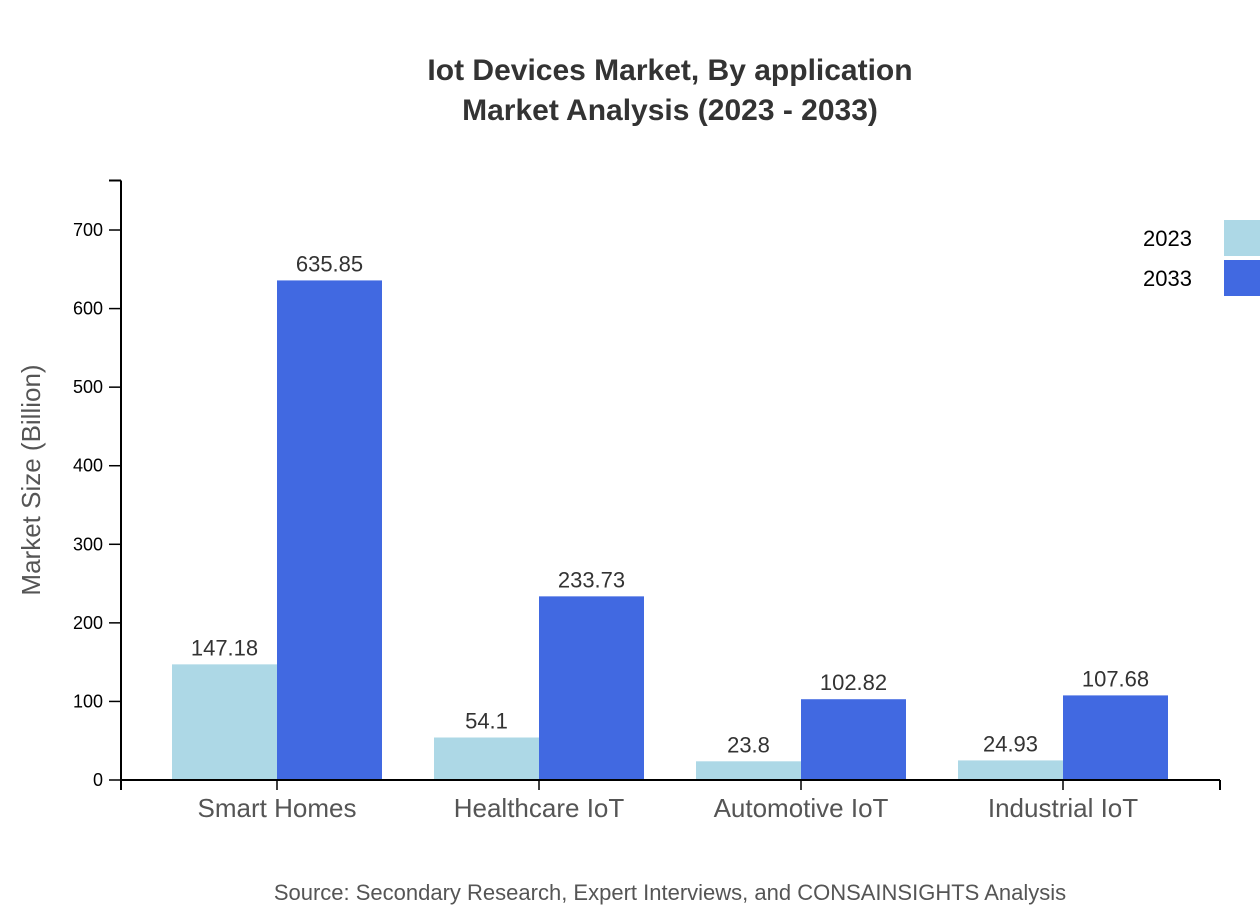 The width and height of the screenshot is (1260, 920). I want to click on y-tick-label: 500, so click(88, 387).